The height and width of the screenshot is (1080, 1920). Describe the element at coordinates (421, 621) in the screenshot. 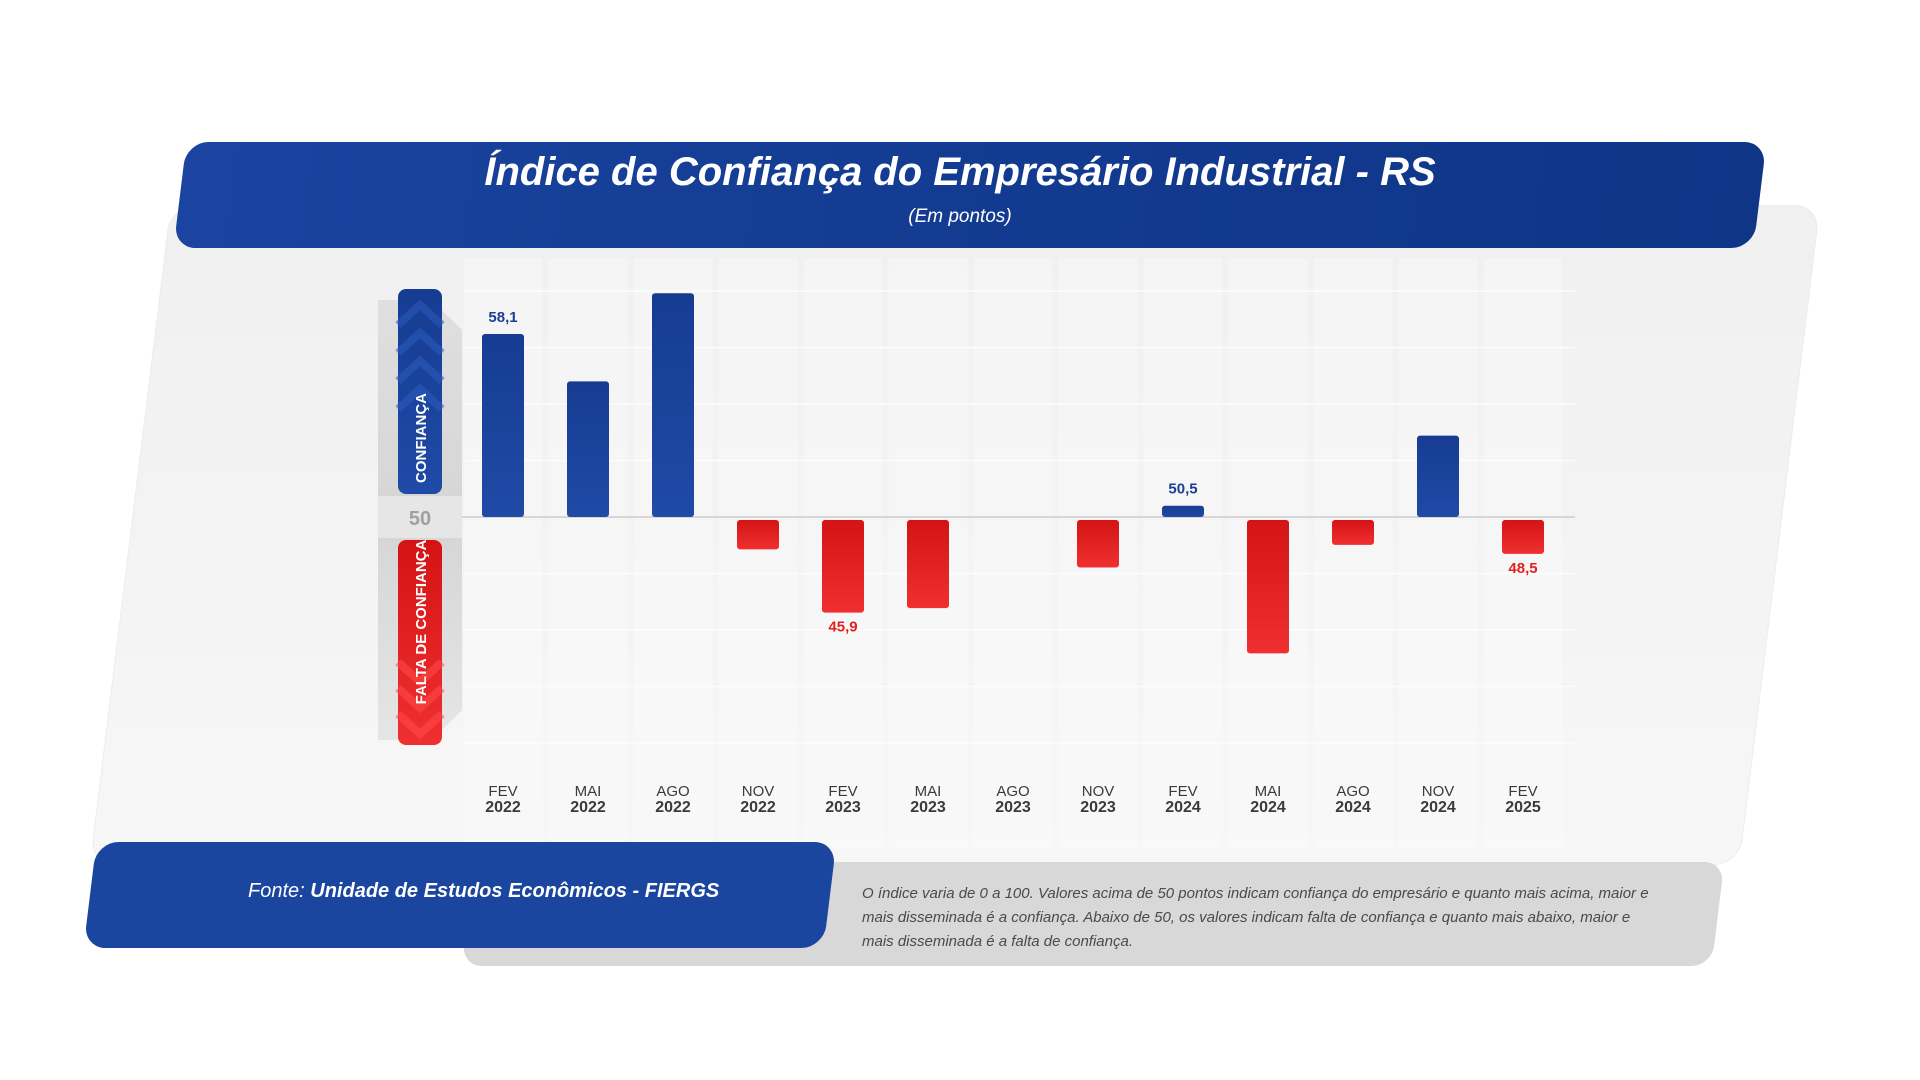

I see `no-confidence-label: FALTA DE CONFIANÇA` at that location.